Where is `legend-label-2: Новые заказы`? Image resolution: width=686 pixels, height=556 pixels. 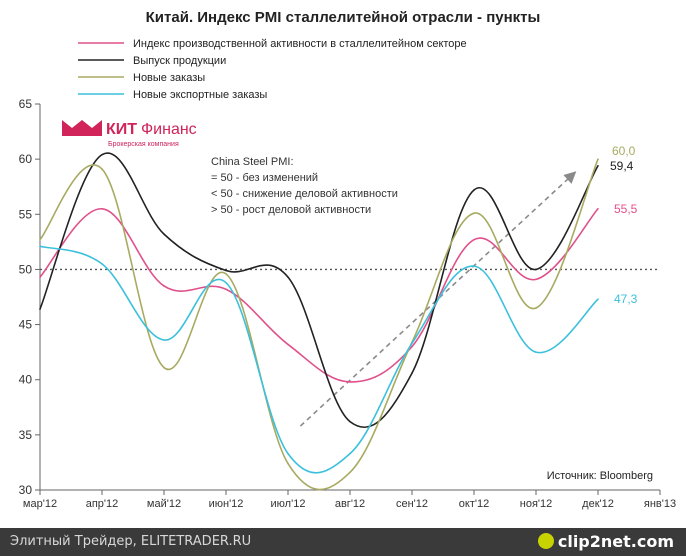
legend-label-2: Новые заказы is located at coordinates (169, 78).